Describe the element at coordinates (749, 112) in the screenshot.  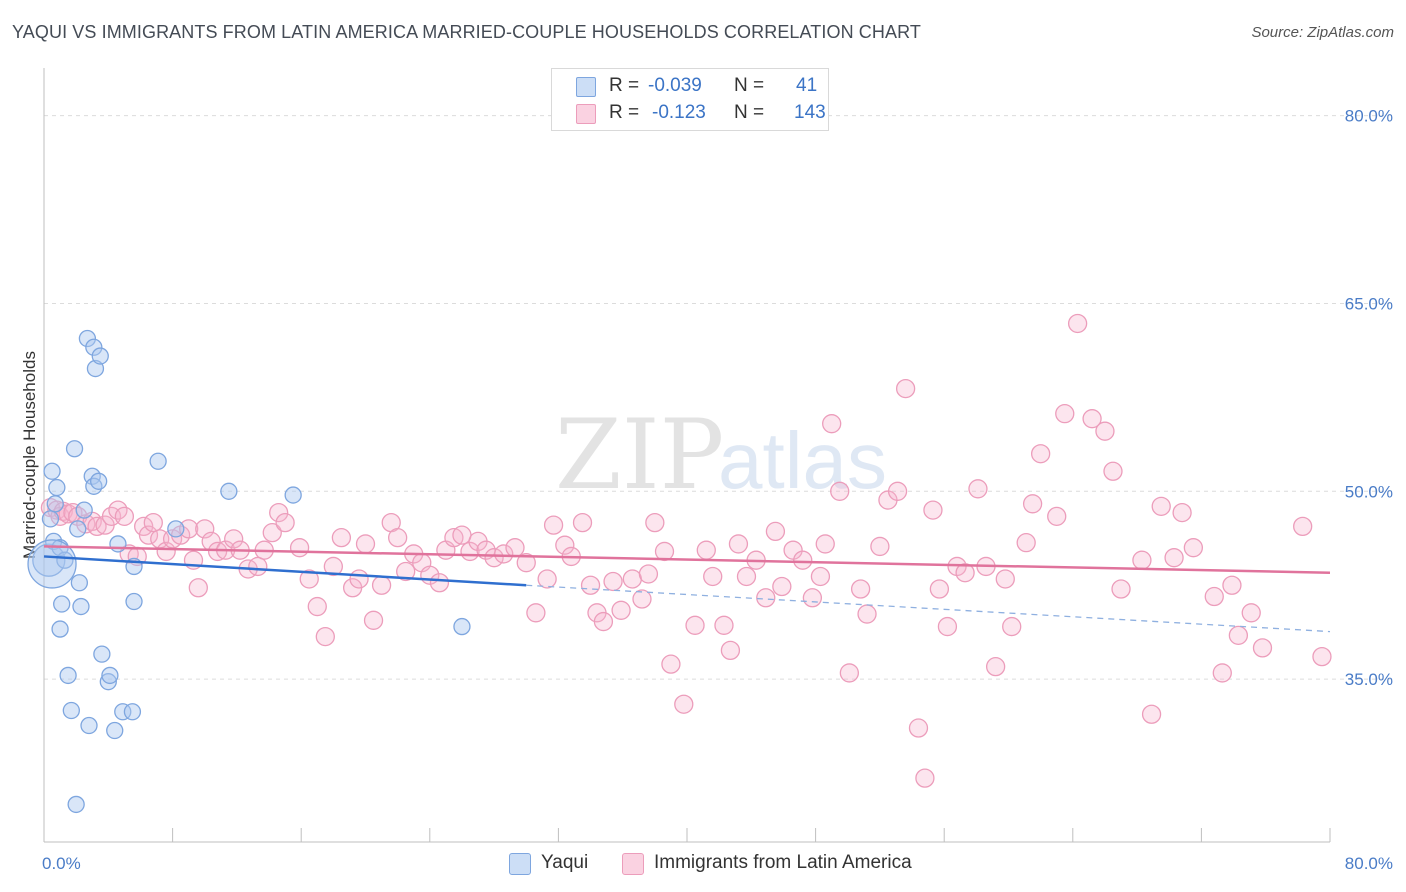
I see `latam-n-label: N =` at that location.